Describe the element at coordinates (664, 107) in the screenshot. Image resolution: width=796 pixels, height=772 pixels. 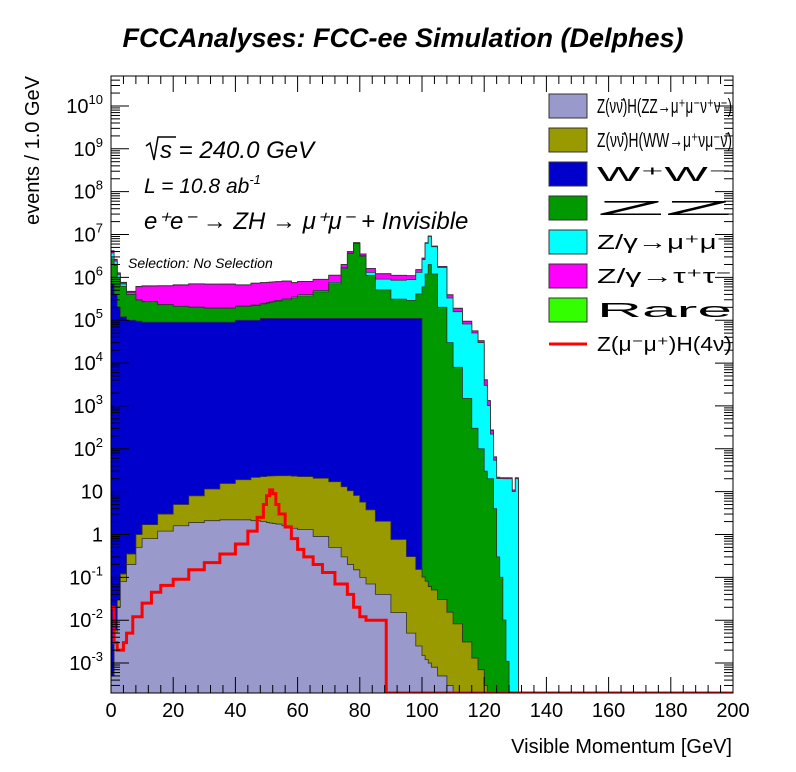
I see `legend-label: Z(νν̄)H(ZZ→μ⁺μ⁻ν⁺ν⁻)` at that location.